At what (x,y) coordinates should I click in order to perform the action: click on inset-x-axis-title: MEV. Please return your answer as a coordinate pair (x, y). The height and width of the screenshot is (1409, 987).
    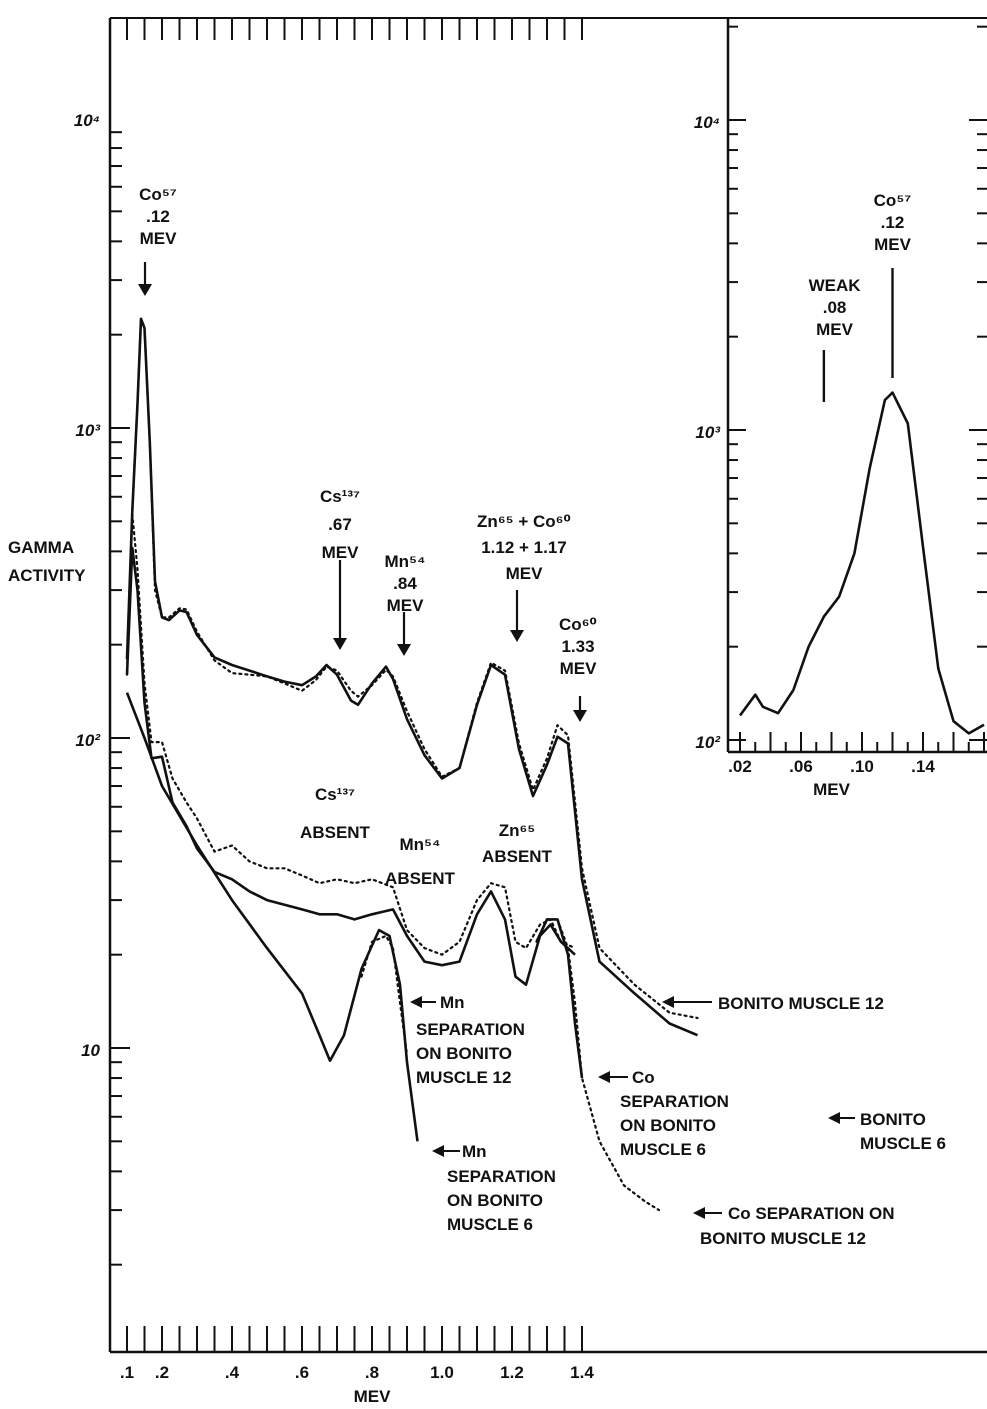
    Looking at the image, I should click on (832, 789).